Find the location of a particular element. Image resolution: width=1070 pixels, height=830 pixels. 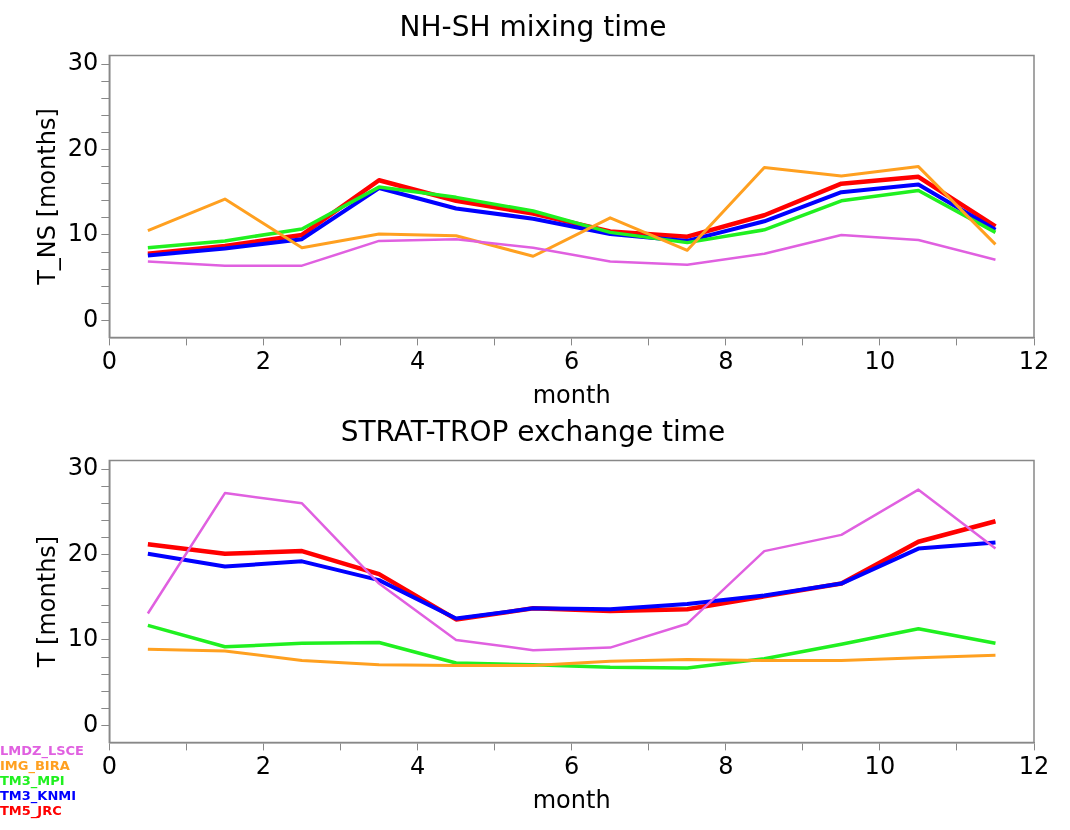

y-axis-title: T_NS [months] is located at coordinates (46, 197).